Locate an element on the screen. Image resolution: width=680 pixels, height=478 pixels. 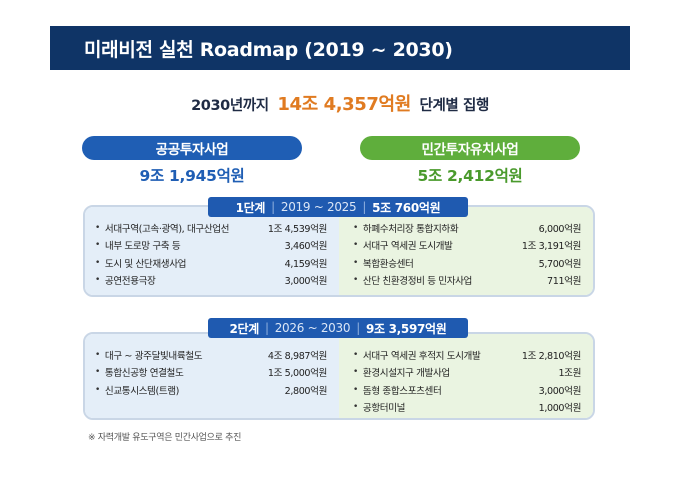
list-item: • 하폐수처리장 통합지하화 6,000억원 is located at coordinates (467, 228).